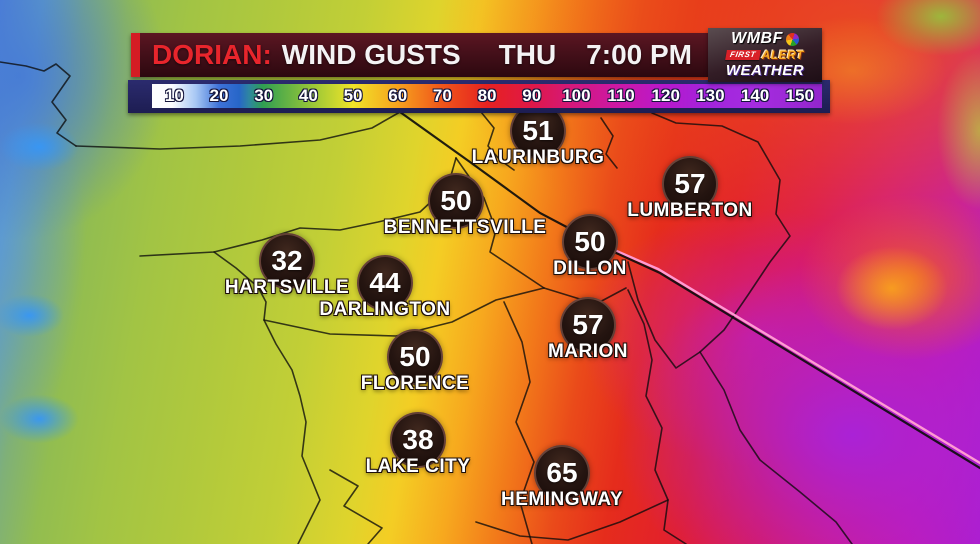 The image size is (980, 544). What do you see at coordinates (710, 95) in the screenshot?
I see `scale-tick: 130` at bounding box center [710, 95].